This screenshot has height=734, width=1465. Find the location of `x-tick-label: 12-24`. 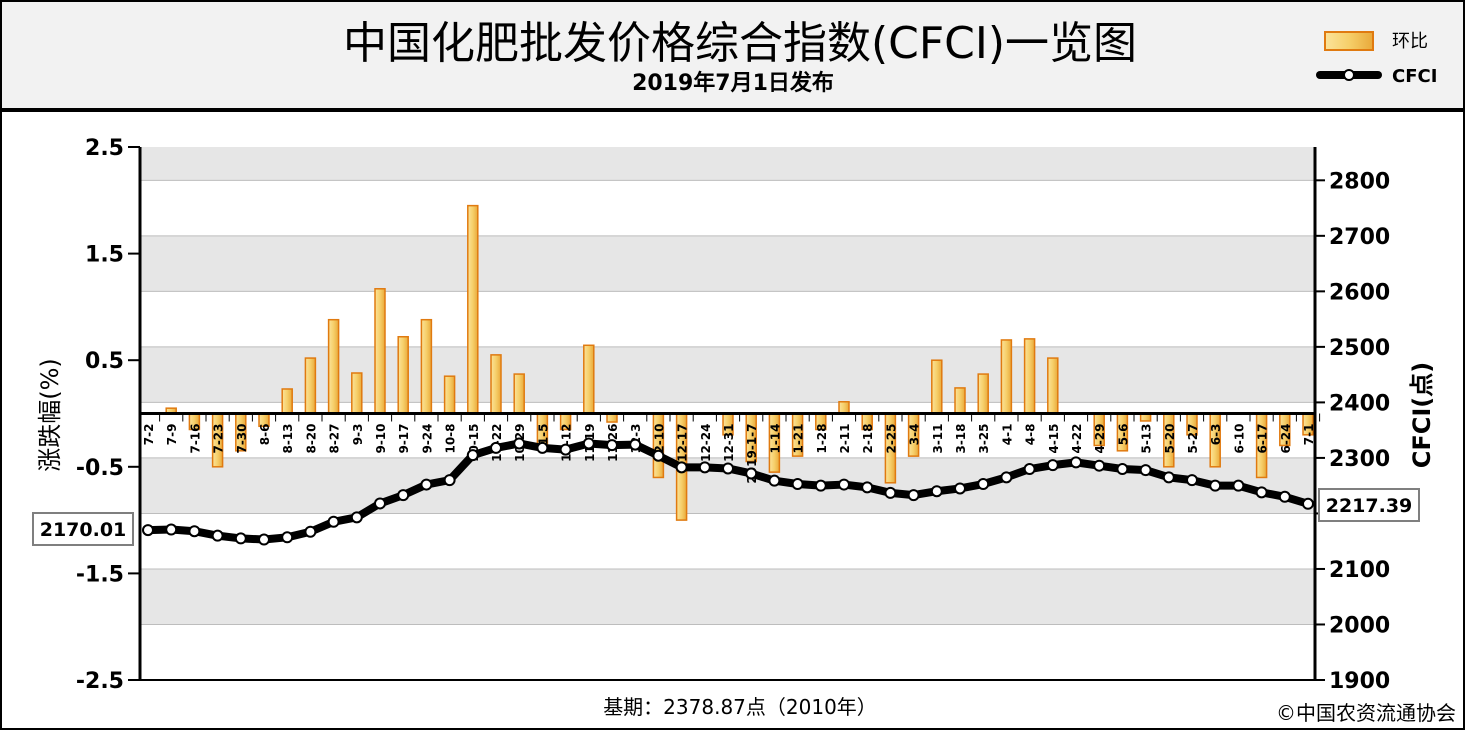

x-tick-label: 12-24 is located at coordinates (706, 443).